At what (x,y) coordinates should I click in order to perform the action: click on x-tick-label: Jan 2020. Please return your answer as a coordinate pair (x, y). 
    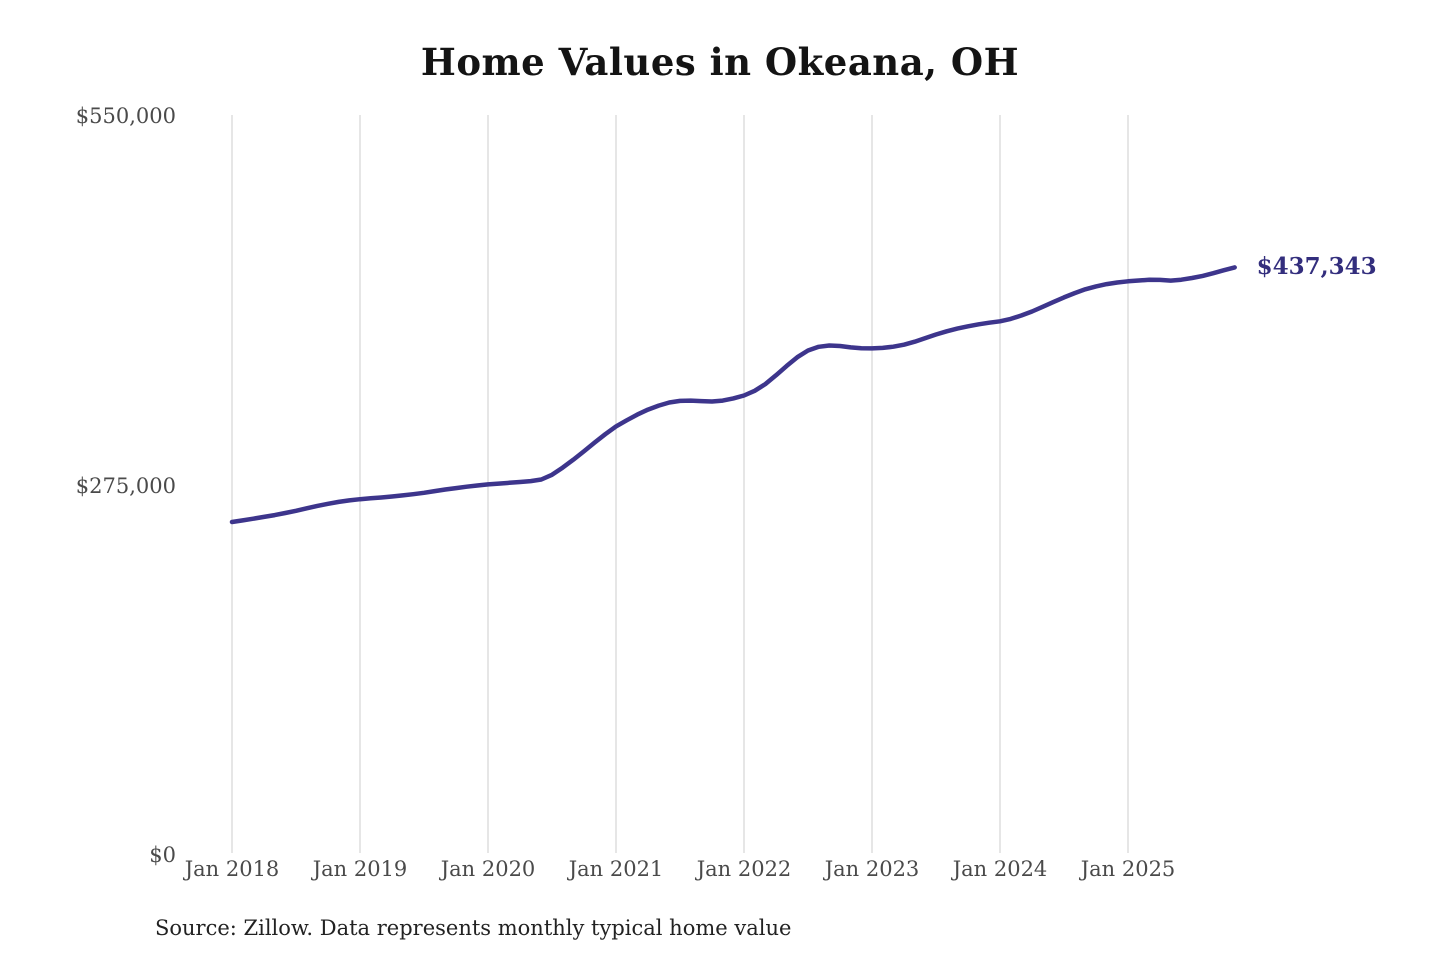
    Looking at the image, I should click on (488, 869).